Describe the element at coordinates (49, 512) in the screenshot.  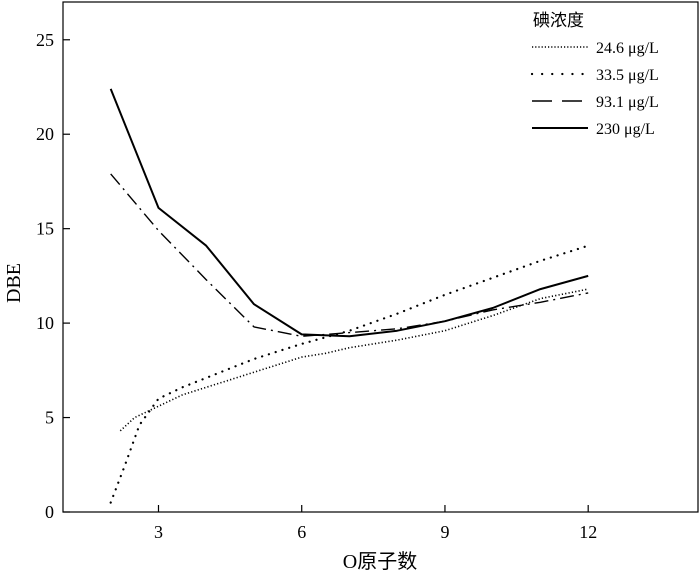
I see `y-tick-label: 0` at that location.